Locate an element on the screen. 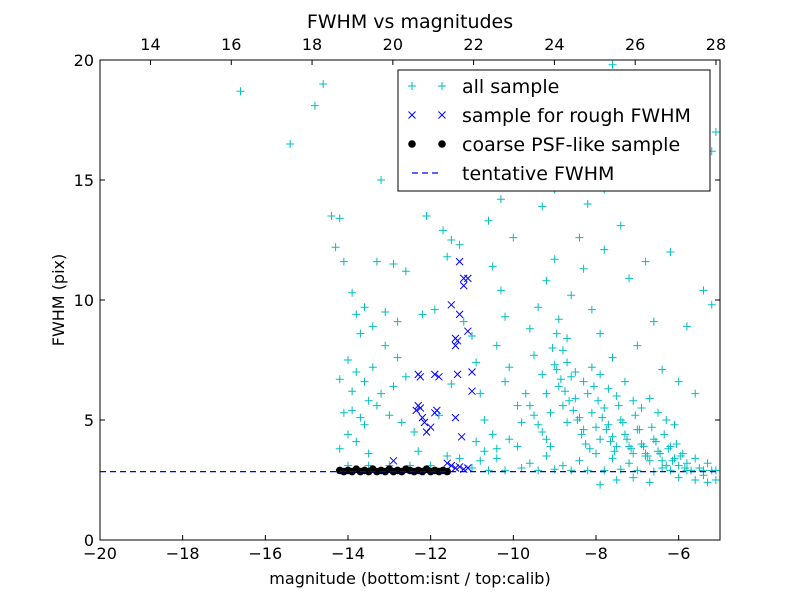 The height and width of the screenshot is (600, 800). legend-entry-tentative-fwhm: tentative FWHM is located at coordinates (513, 174).